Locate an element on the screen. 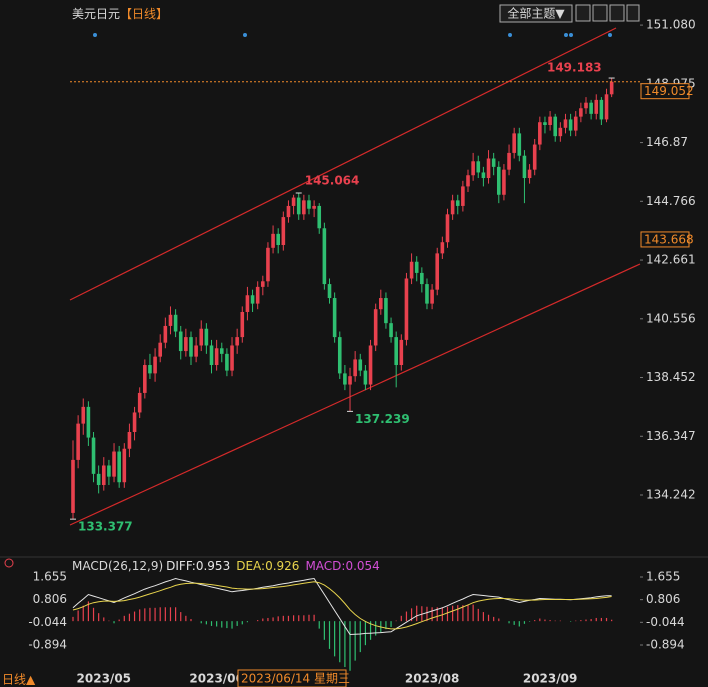 Image resolution: width=708 pixels, height=687 pixels. extreme-label: 145.064 is located at coordinates (332, 180).